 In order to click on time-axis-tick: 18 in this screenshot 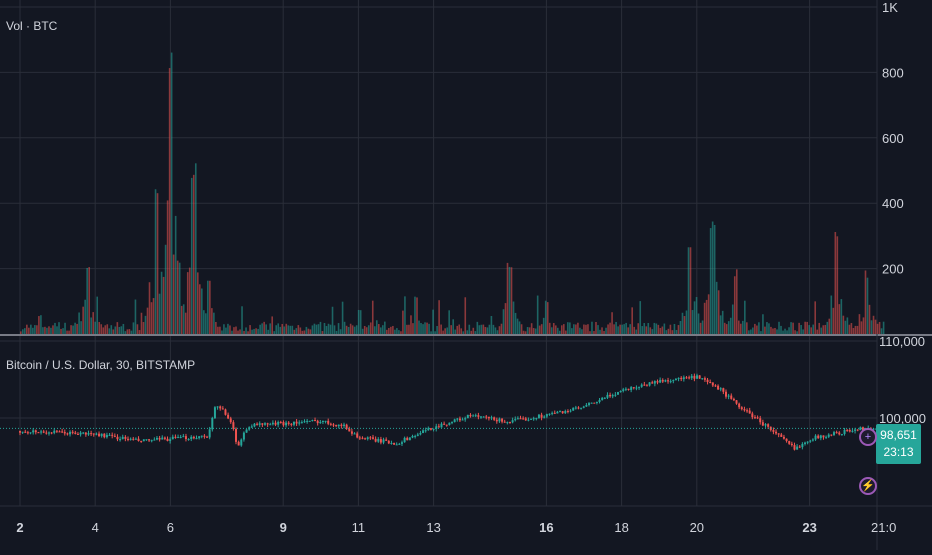, I will do `click(621, 527)`.